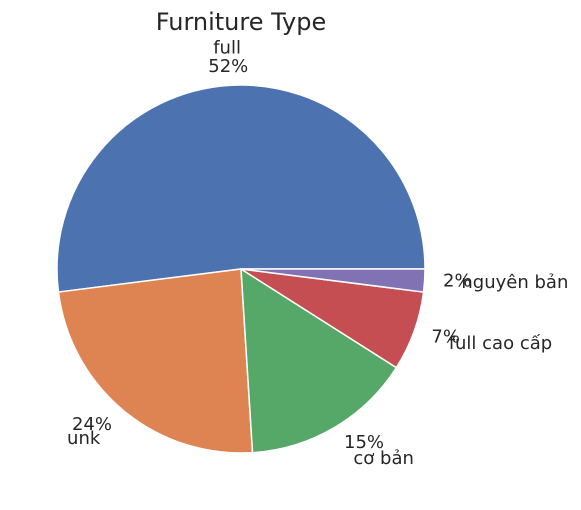 The image size is (581, 510). Describe the element at coordinates (92, 424) in the screenshot. I see `percent-label-unk: 24%` at that location.